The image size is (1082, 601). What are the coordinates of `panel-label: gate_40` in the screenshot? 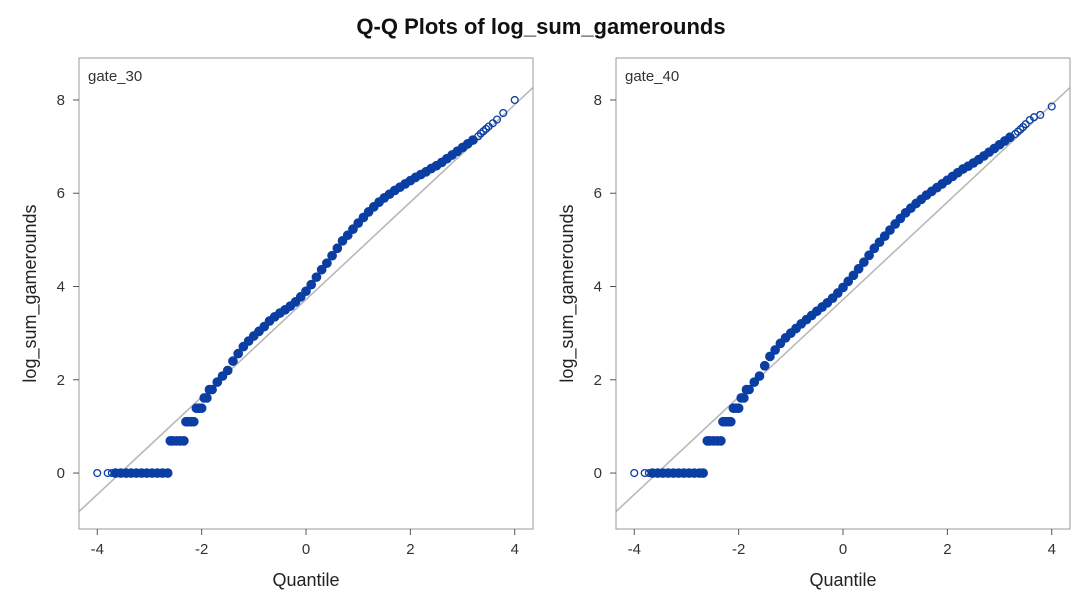 It's located at (652, 76).